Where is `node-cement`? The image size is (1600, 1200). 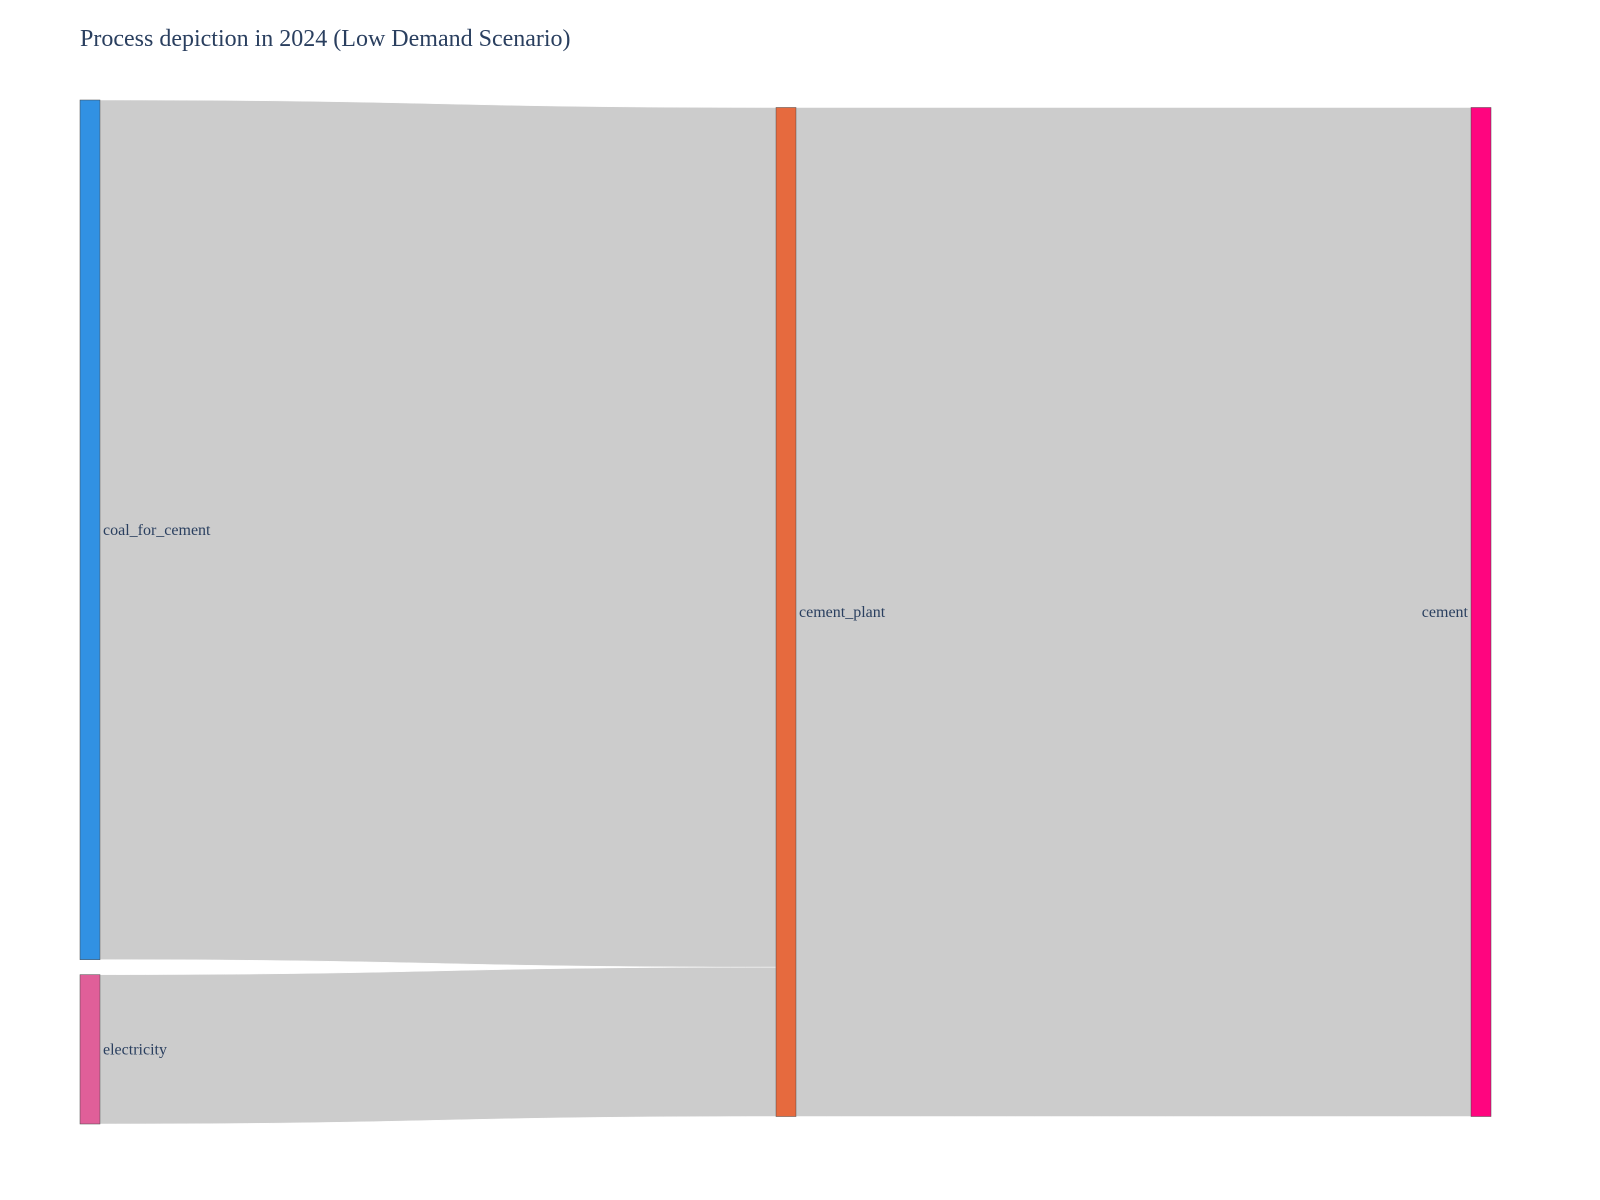 node-cement is located at coordinates (1481, 612).